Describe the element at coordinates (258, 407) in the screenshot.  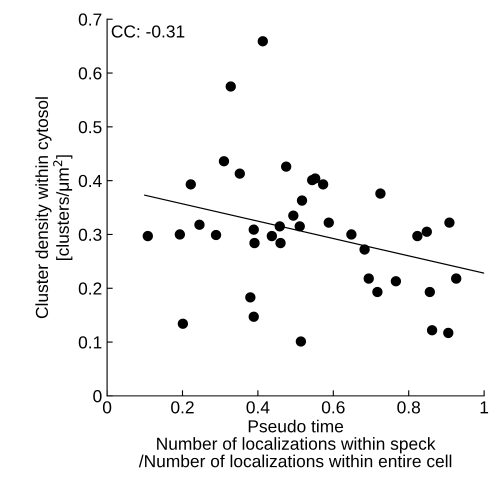
I see `x-tick-label: 0.4` at that location.